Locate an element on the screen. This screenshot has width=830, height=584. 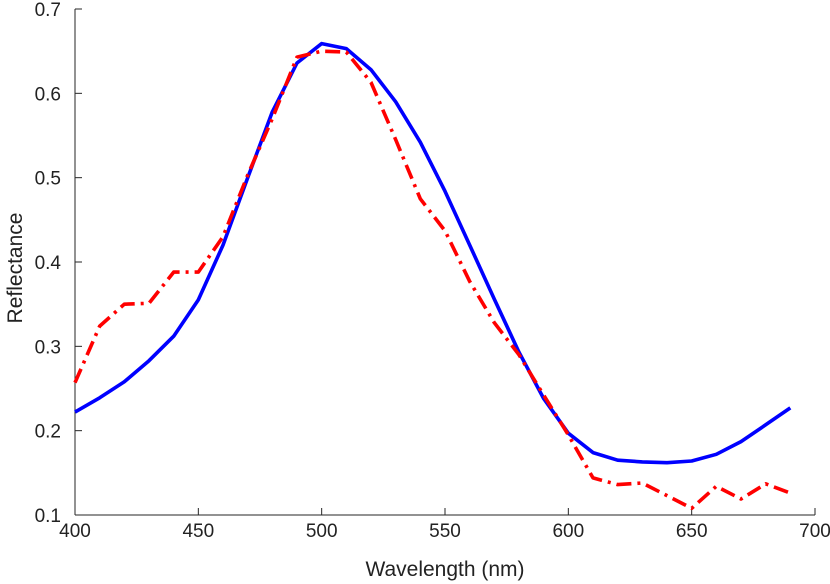
x-tick-label: 500 is located at coordinates (322, 531).